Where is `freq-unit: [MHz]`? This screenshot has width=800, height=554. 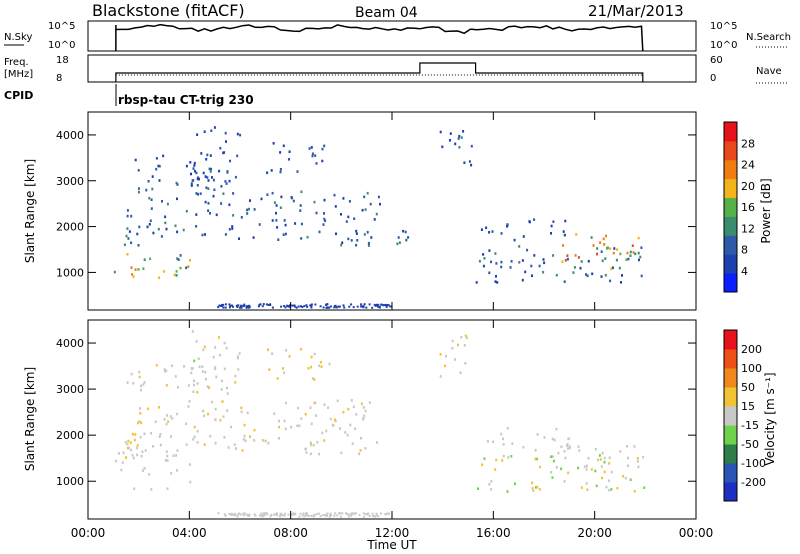 freq-unit: [MHz] is located at coordinates (18, 74).